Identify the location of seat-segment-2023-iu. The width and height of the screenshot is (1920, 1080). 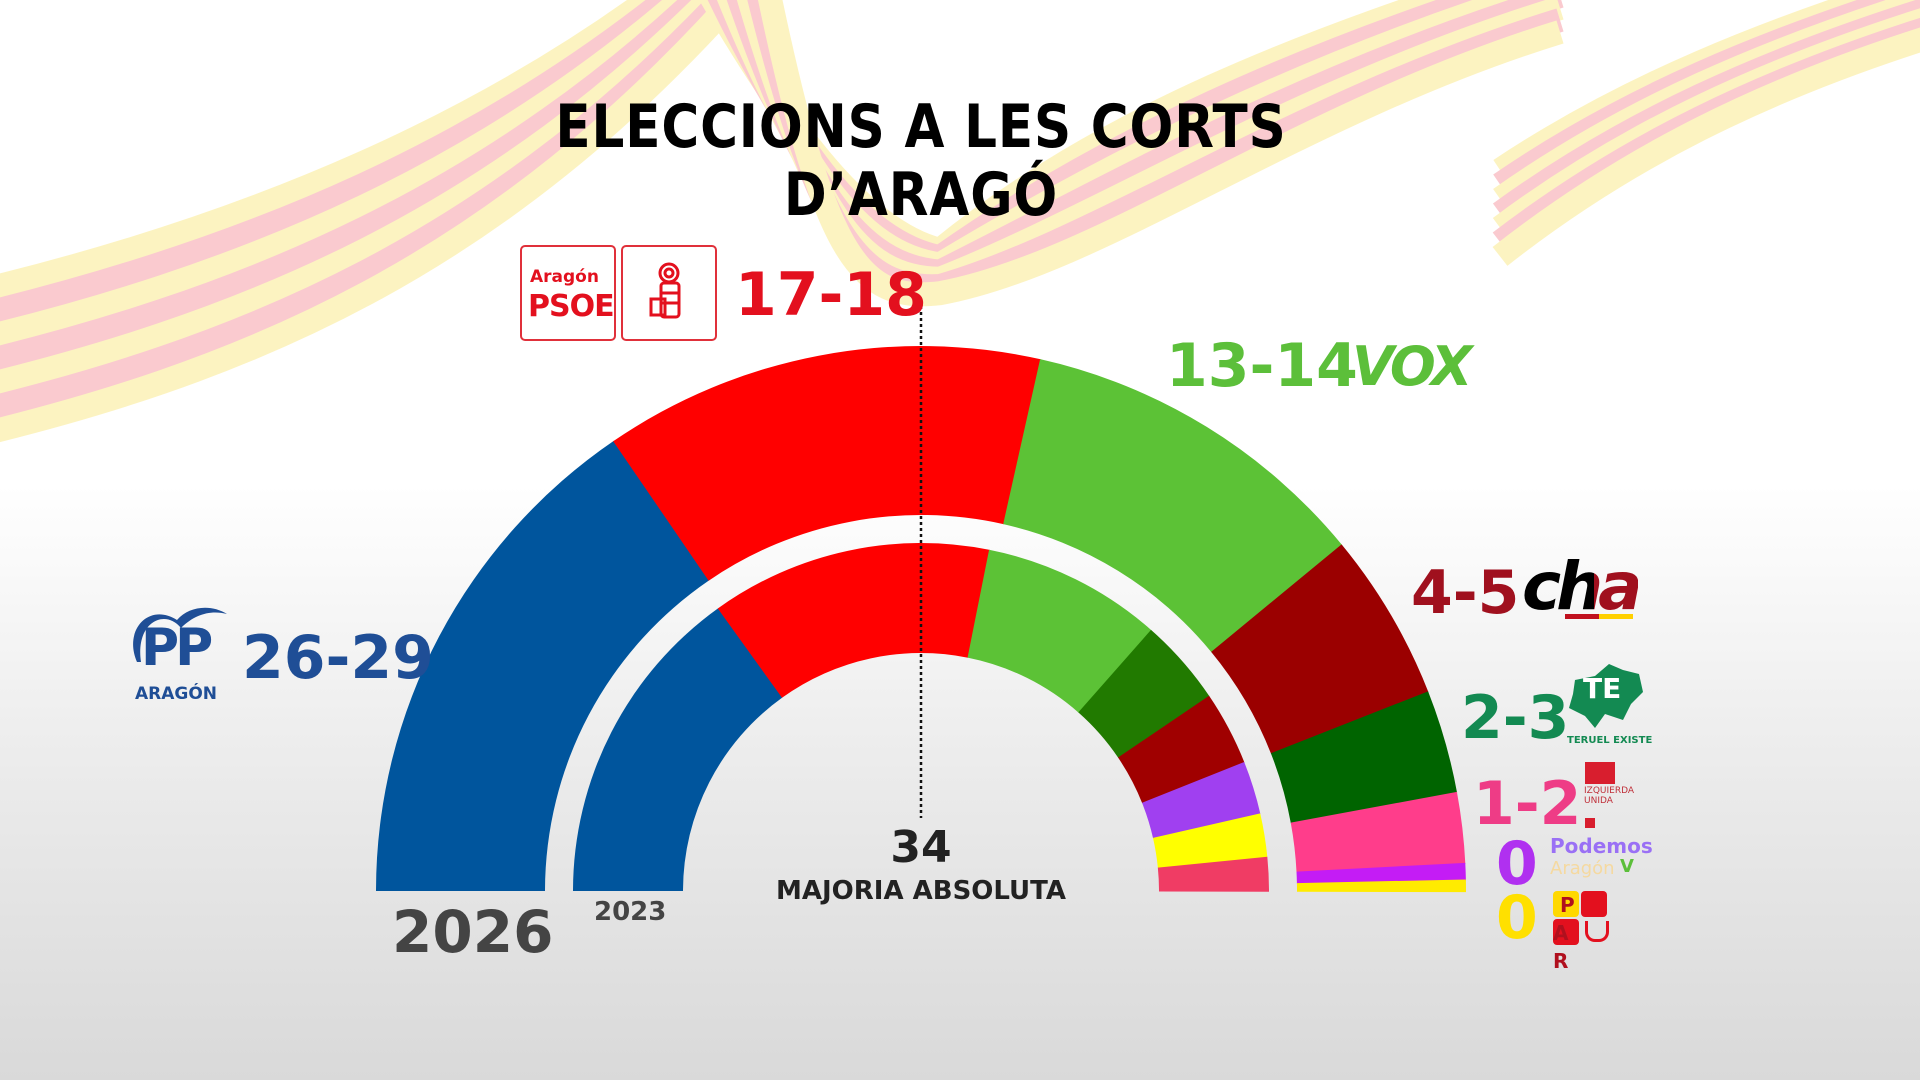
(1213, 874).